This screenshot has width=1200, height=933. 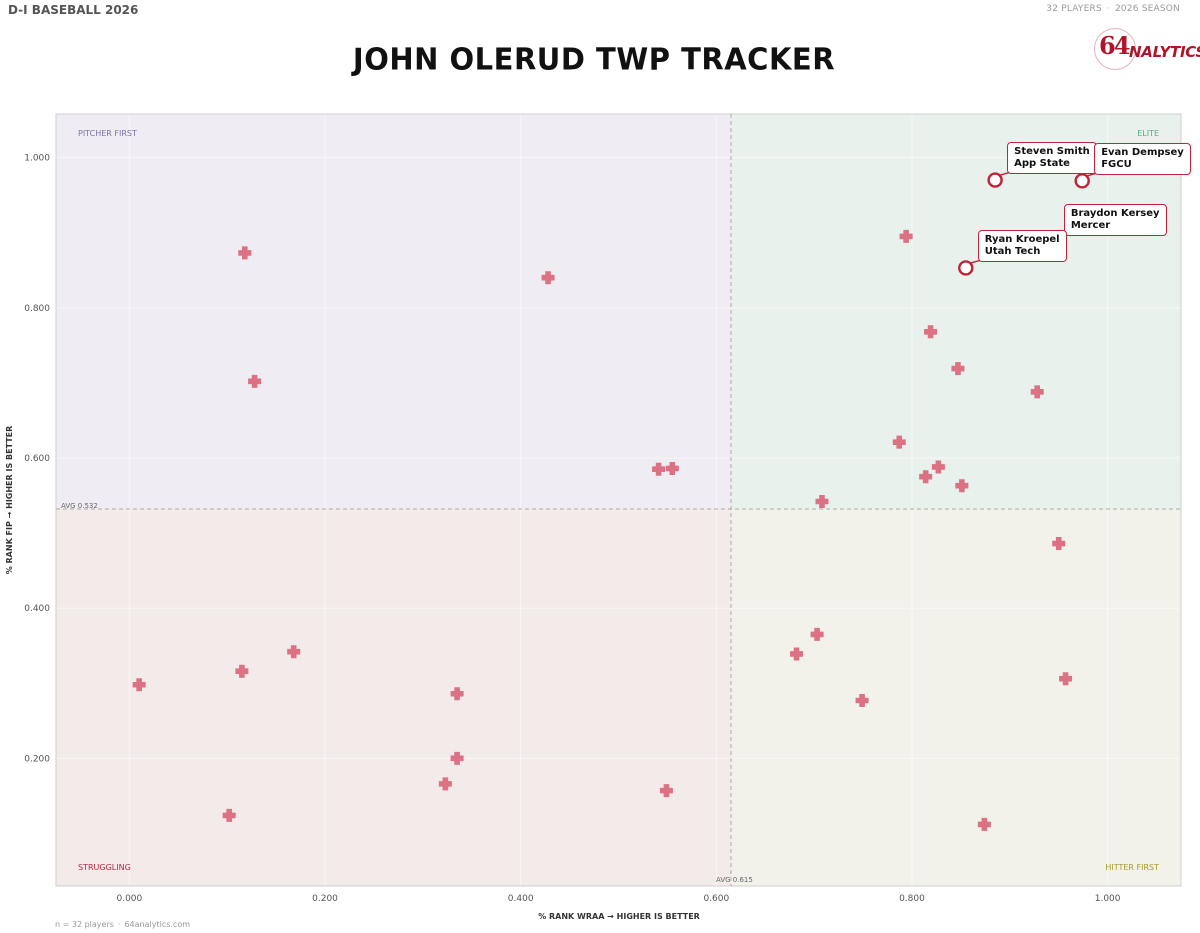 I want to click on x-axis-label: % RANK WRAA → HIGHER IS BETTER, so click(x=619, y=916).